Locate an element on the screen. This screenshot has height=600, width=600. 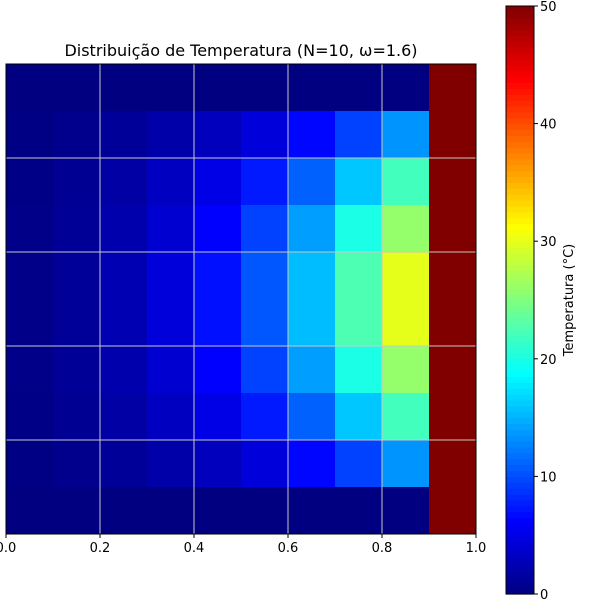
colorbar-tick-label: 20 is located at coordinates (548, 360).